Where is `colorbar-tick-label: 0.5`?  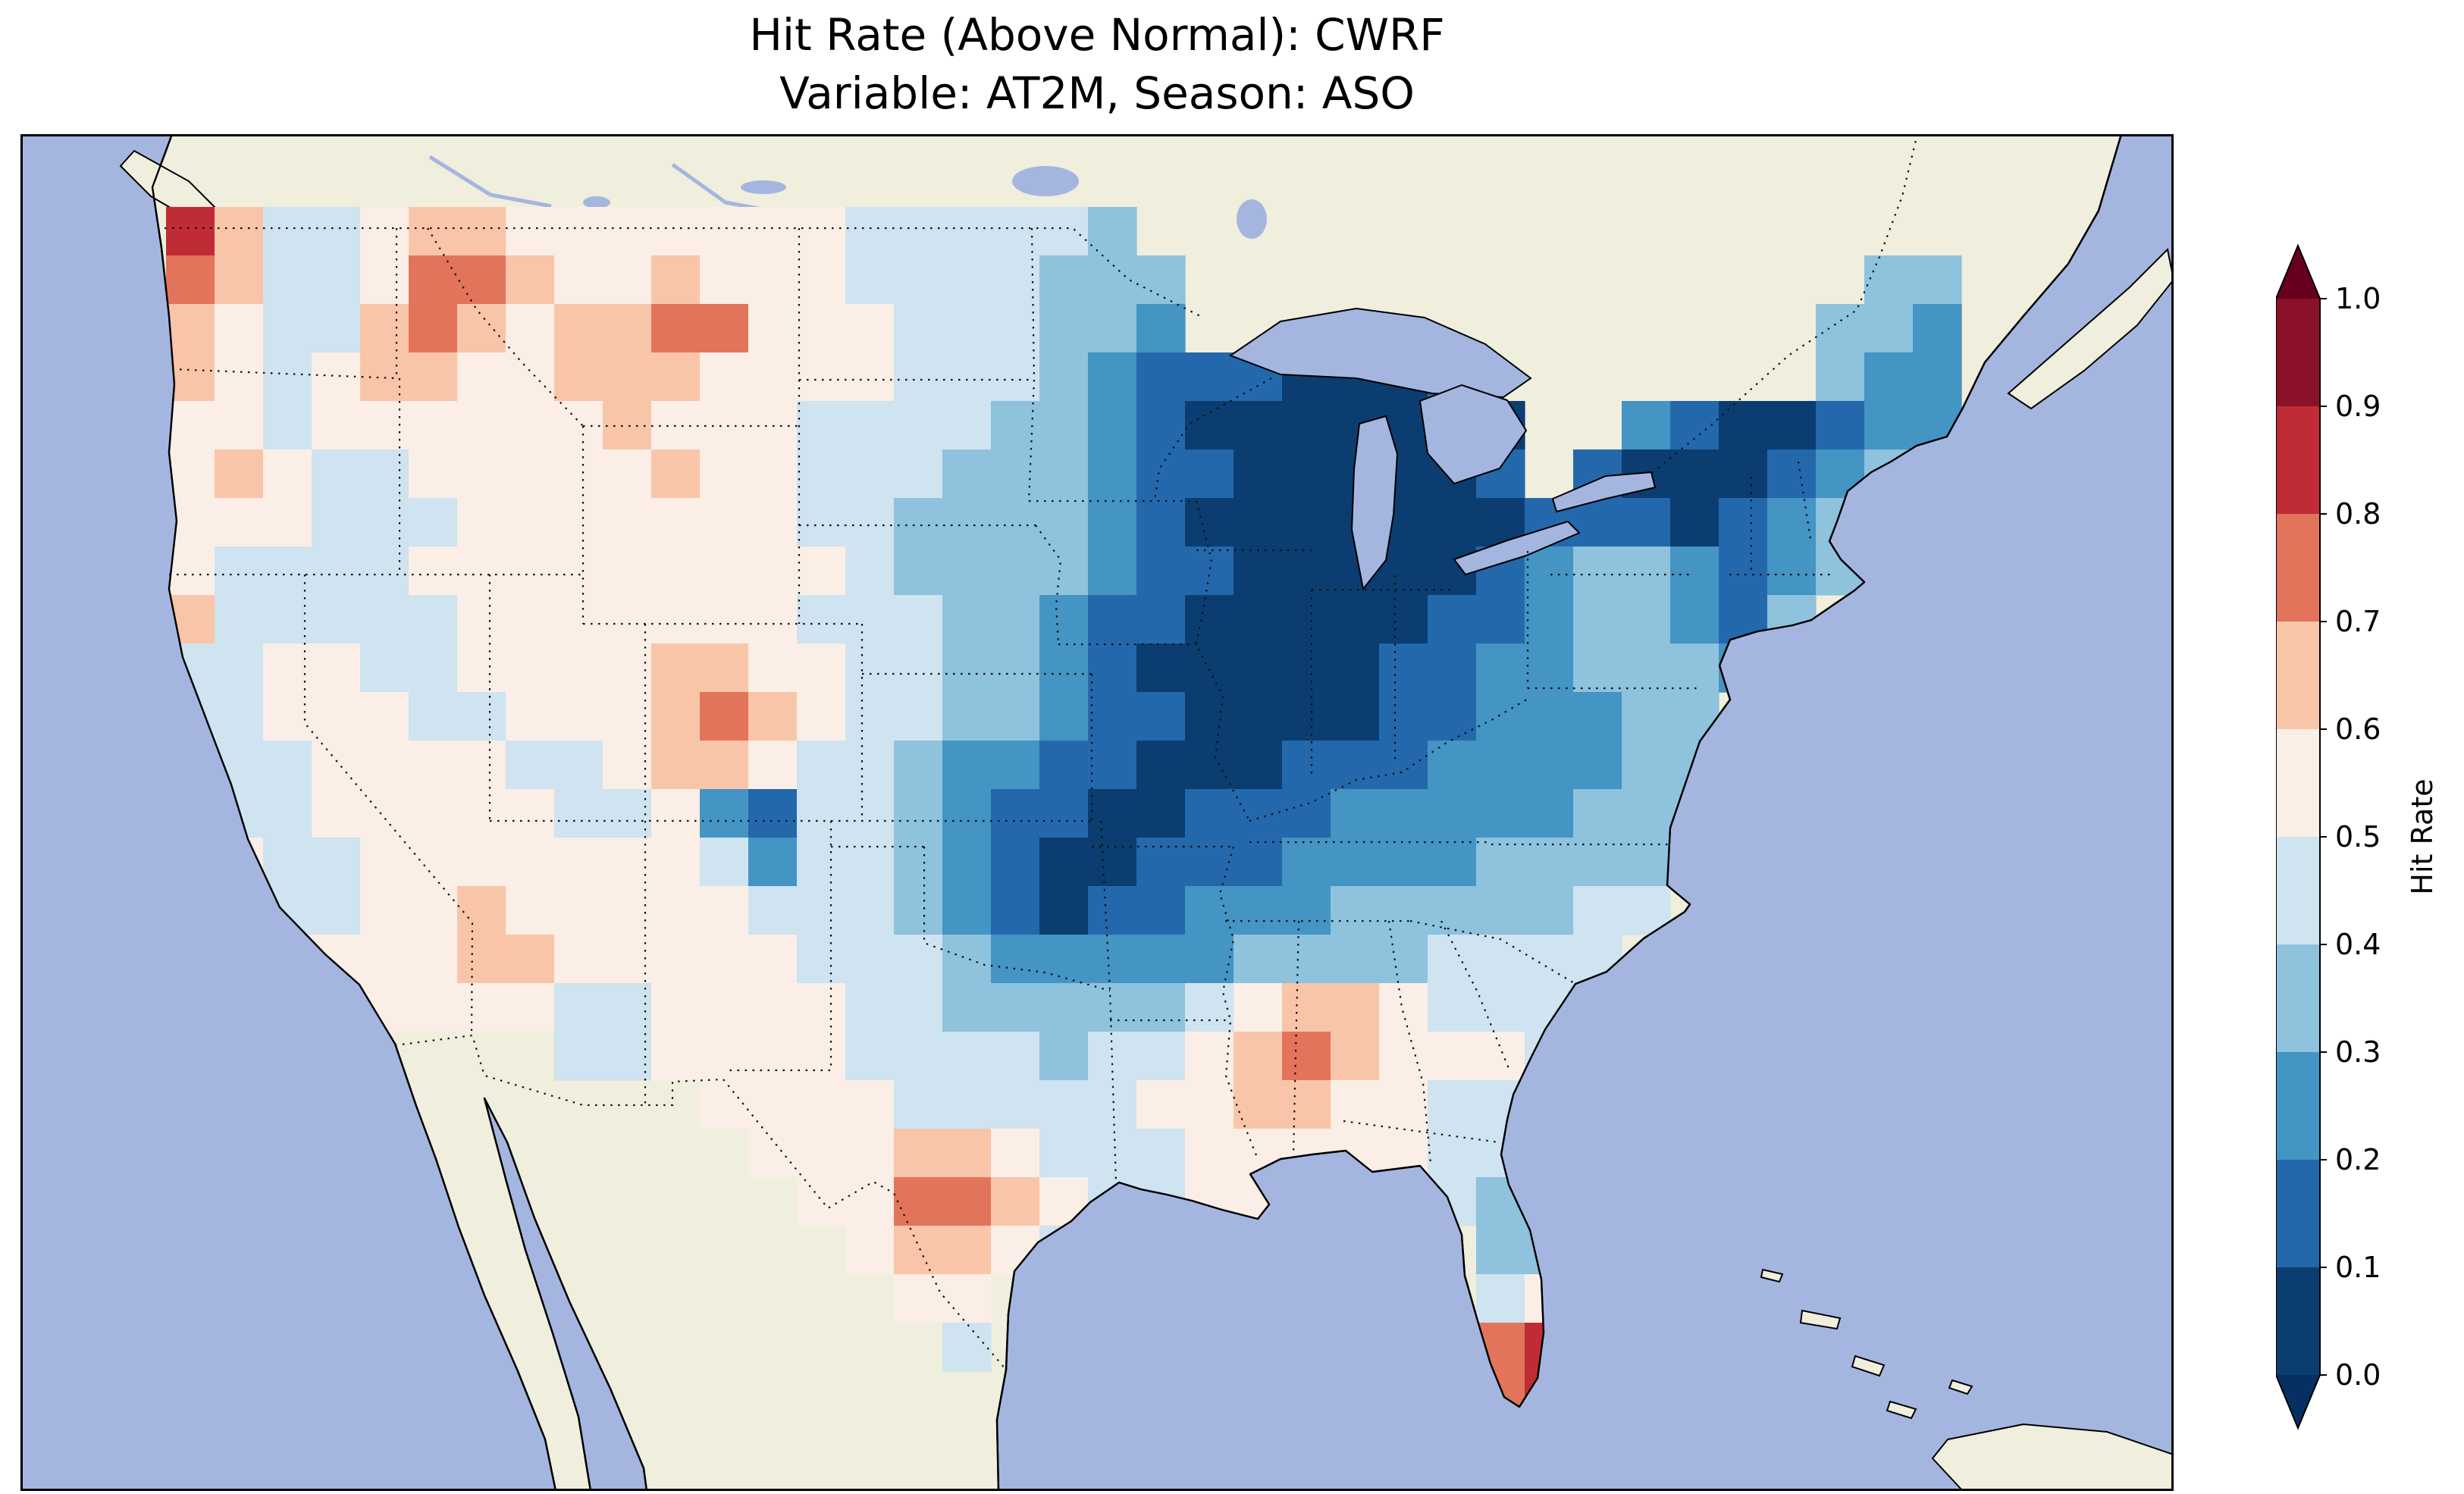 colorbar-tick-label: 0.5 is located at coordinates (2358, 836).